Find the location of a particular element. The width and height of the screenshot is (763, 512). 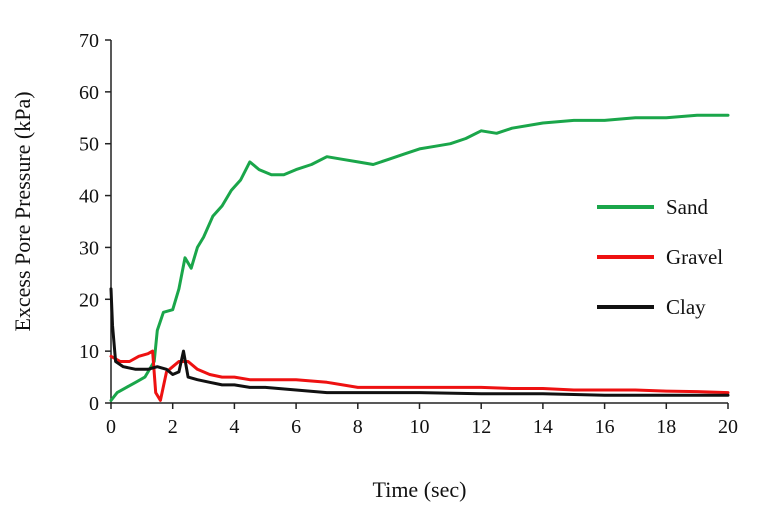

y-tick-label: 0 is located at coordinates (94, 404).